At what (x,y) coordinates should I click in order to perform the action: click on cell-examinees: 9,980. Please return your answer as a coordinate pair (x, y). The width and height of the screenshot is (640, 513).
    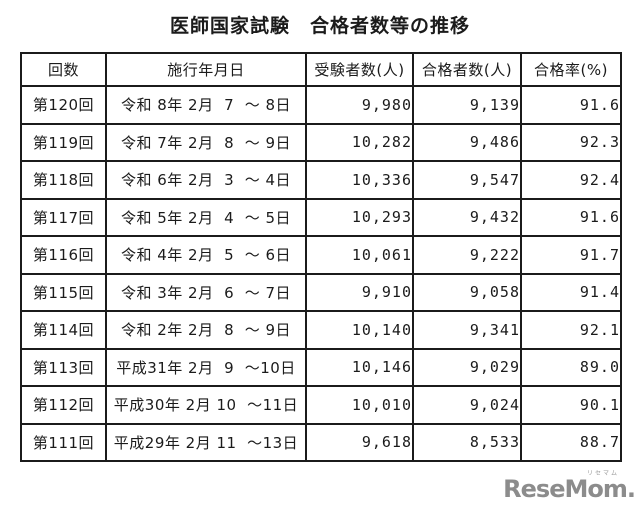
    Looking at the image, I should click on (359, 105).